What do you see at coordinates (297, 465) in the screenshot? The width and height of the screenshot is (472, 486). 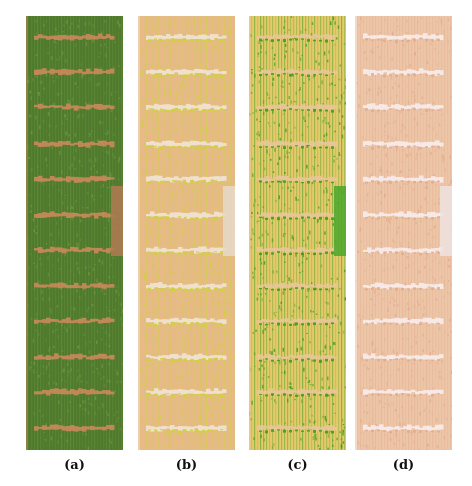 I see `panel-c-label: (c)` at bounding box center [297, 465].